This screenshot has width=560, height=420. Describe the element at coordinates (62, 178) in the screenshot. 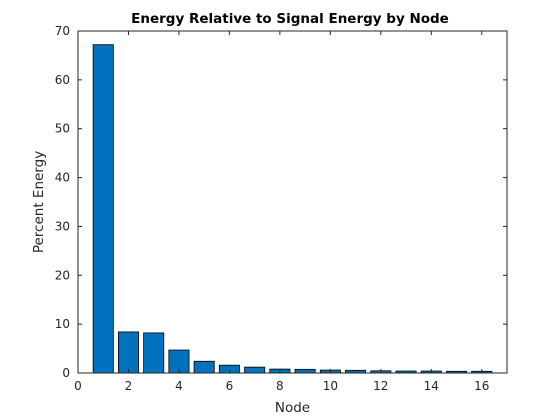

I see `y-tick-label: 40` at that location.